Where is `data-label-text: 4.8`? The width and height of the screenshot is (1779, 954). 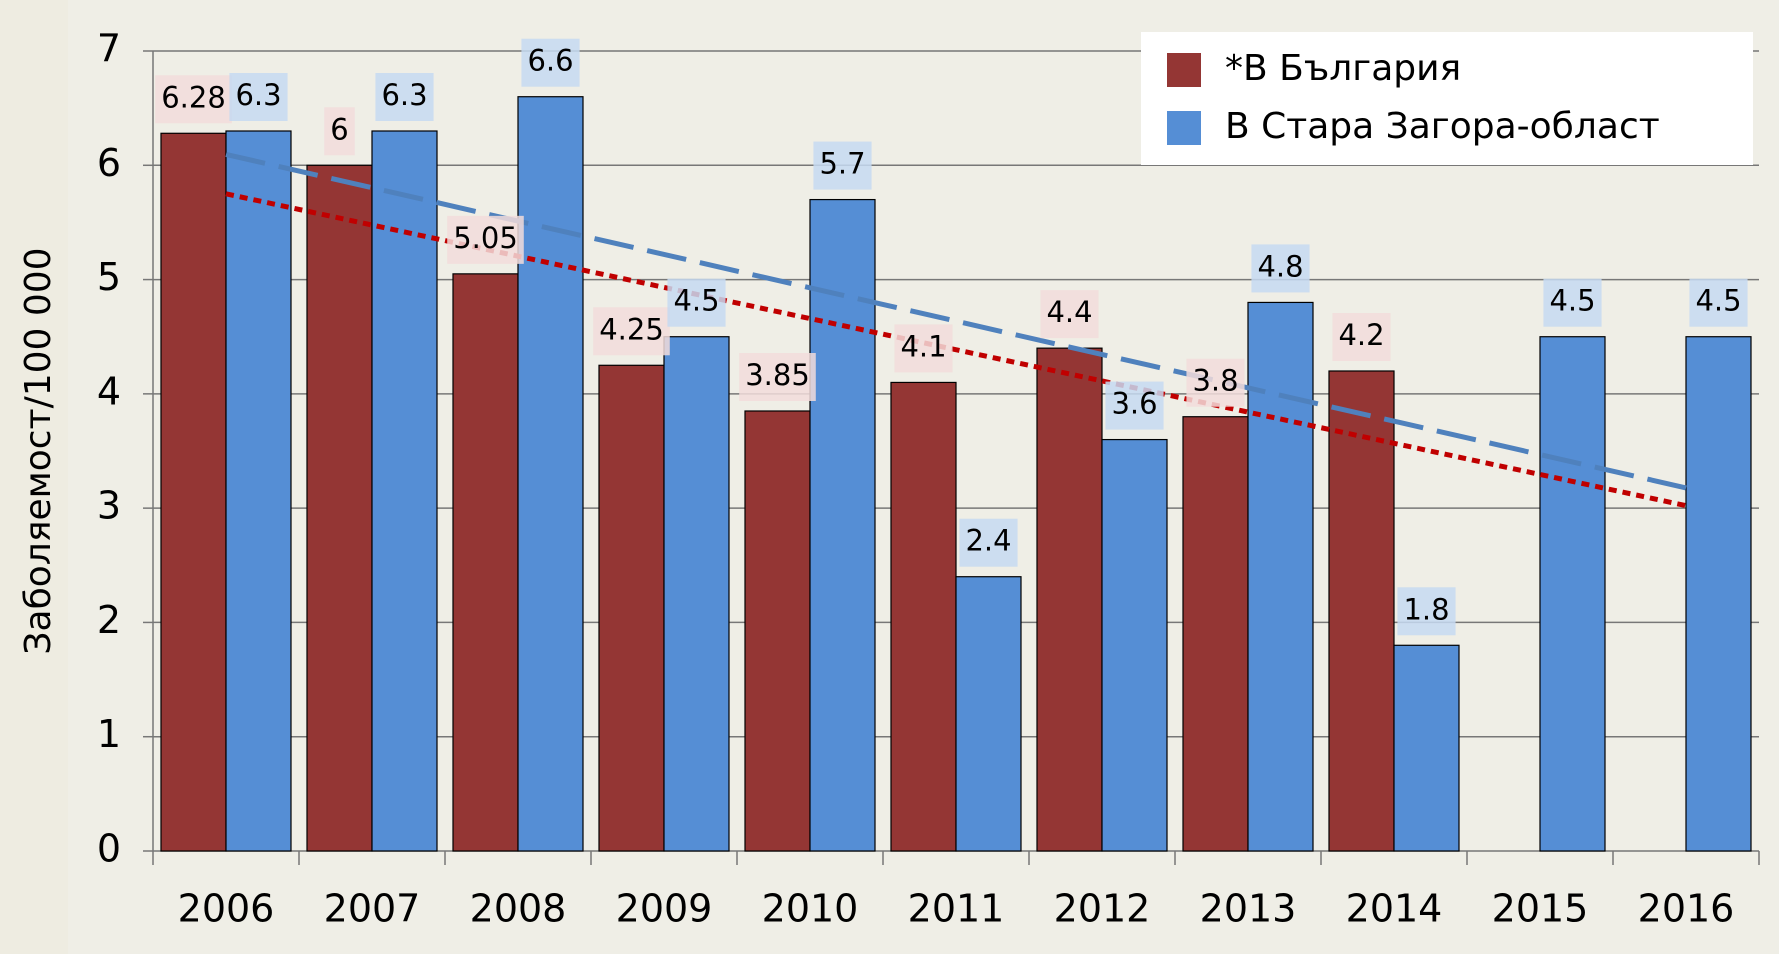
data-label-text: 4.8 is located at coordinates (1280, 266).